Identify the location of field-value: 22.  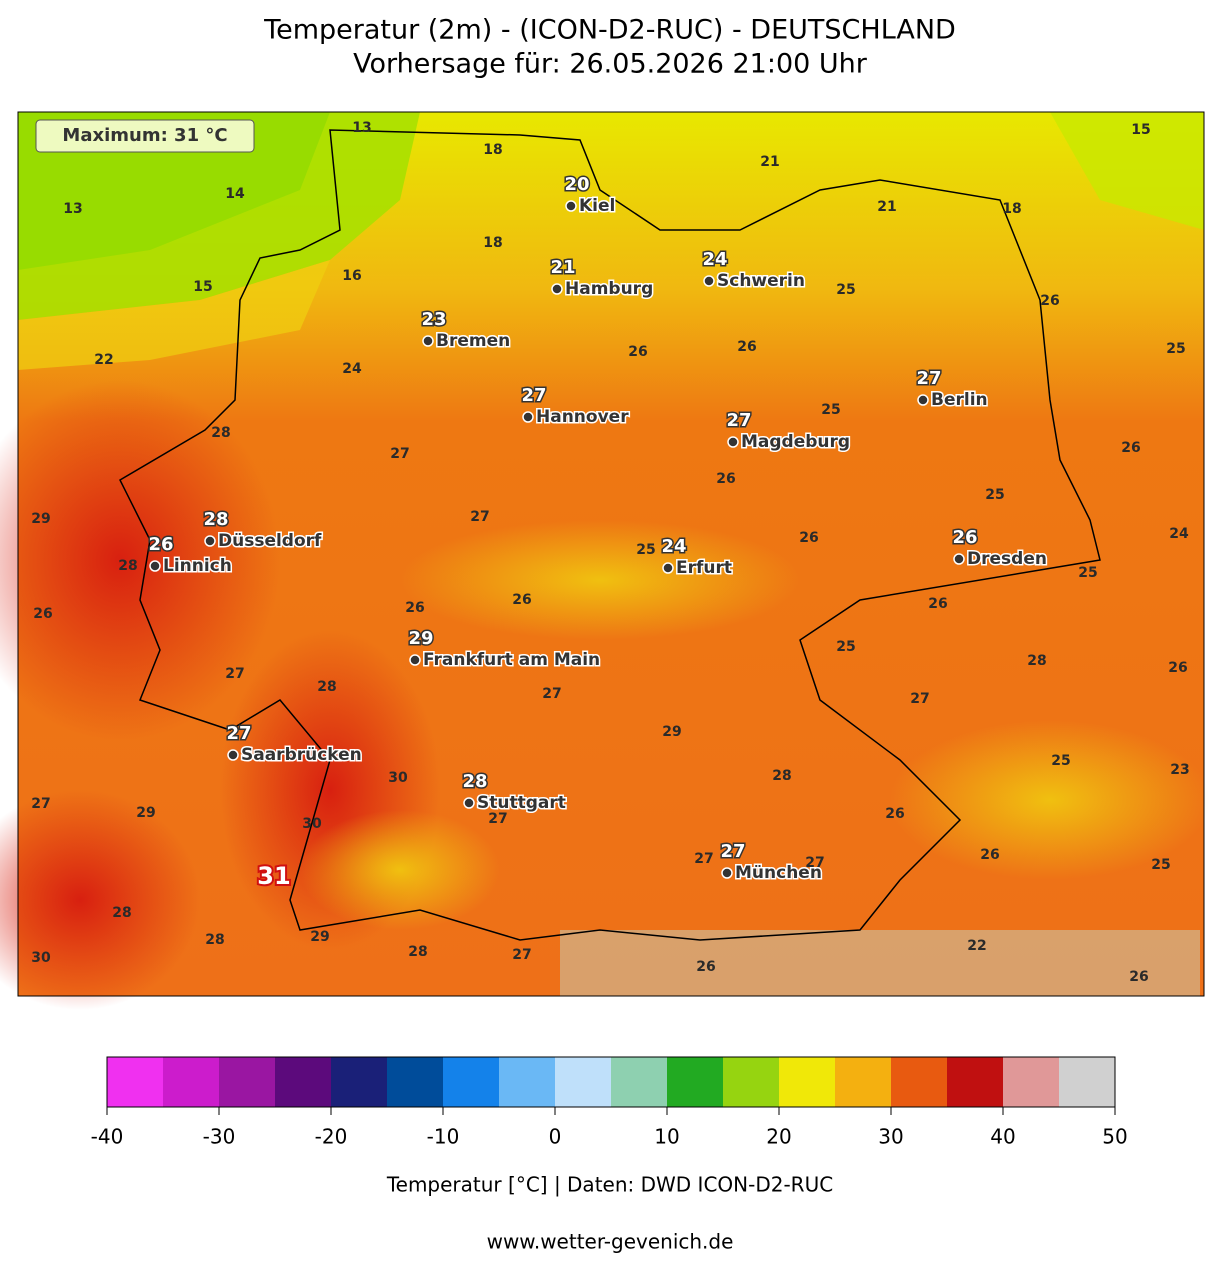
(976, 946).